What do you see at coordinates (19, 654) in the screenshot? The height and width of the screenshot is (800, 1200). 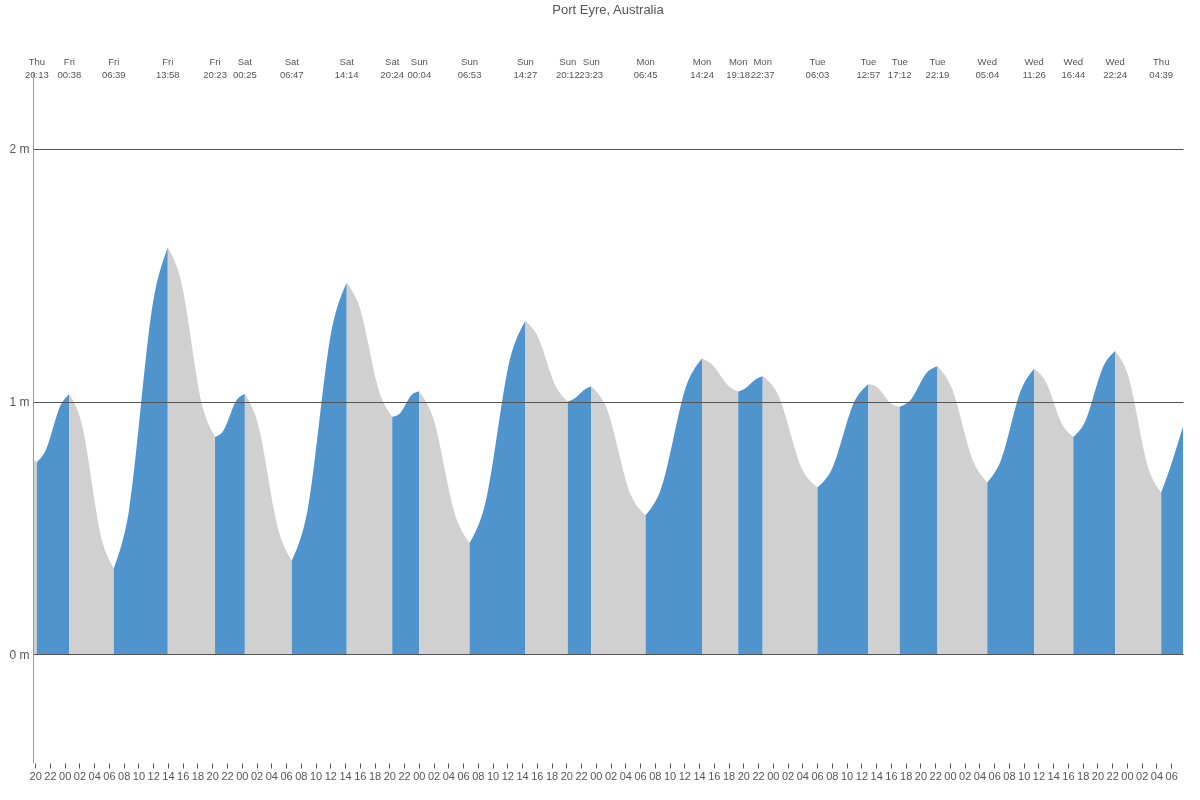 I see `y-tick-label: 0 m` at bounding box center [19, 654].